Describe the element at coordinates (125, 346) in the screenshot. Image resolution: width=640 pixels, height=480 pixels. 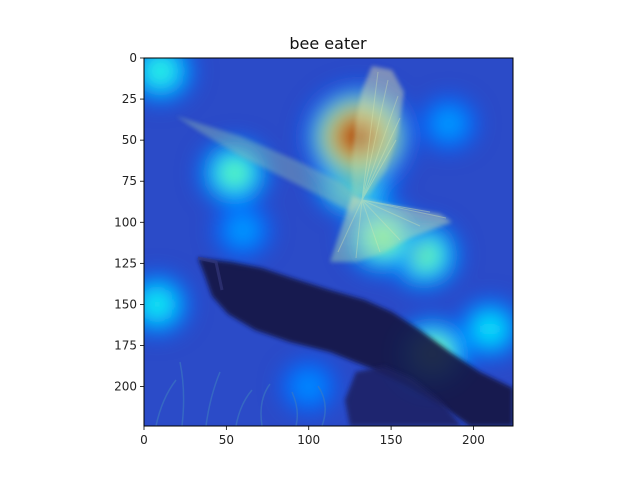
I see `y-tick-label: 175` at that location.